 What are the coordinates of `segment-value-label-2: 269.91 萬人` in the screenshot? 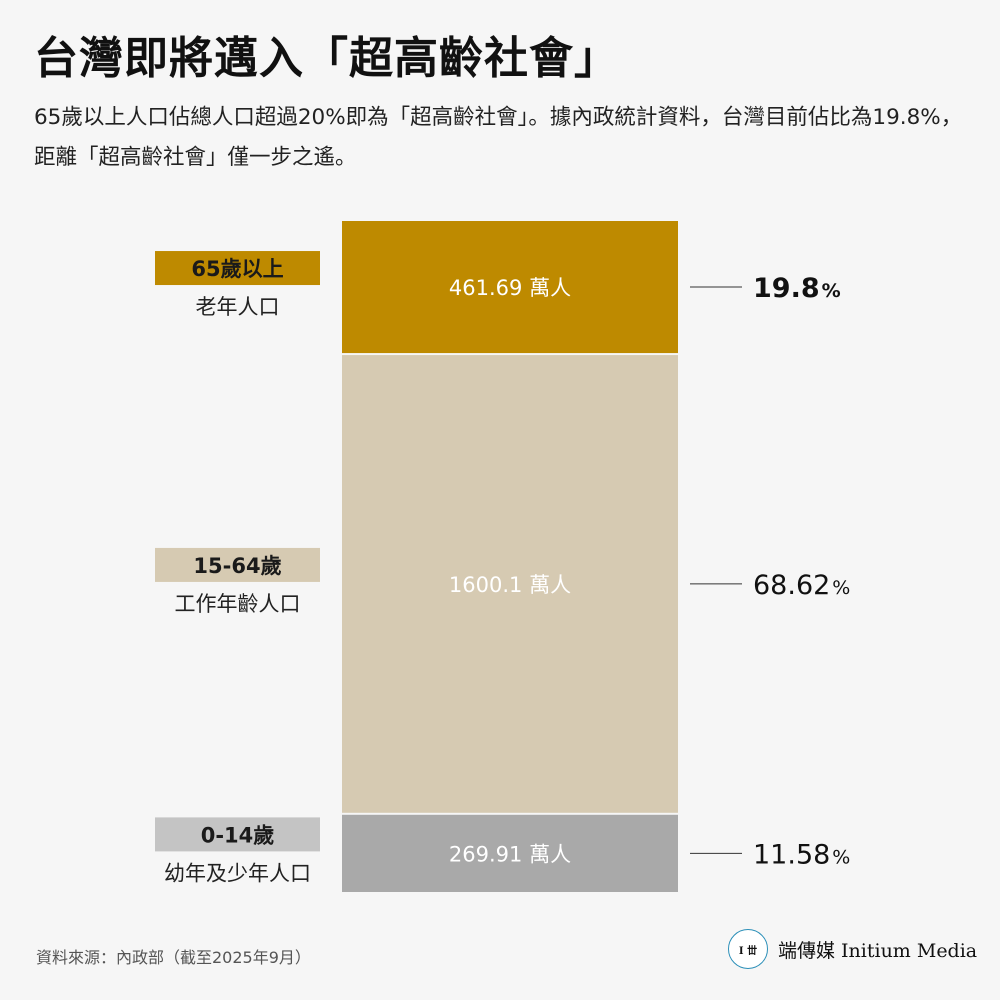 It's located at (510, 854).